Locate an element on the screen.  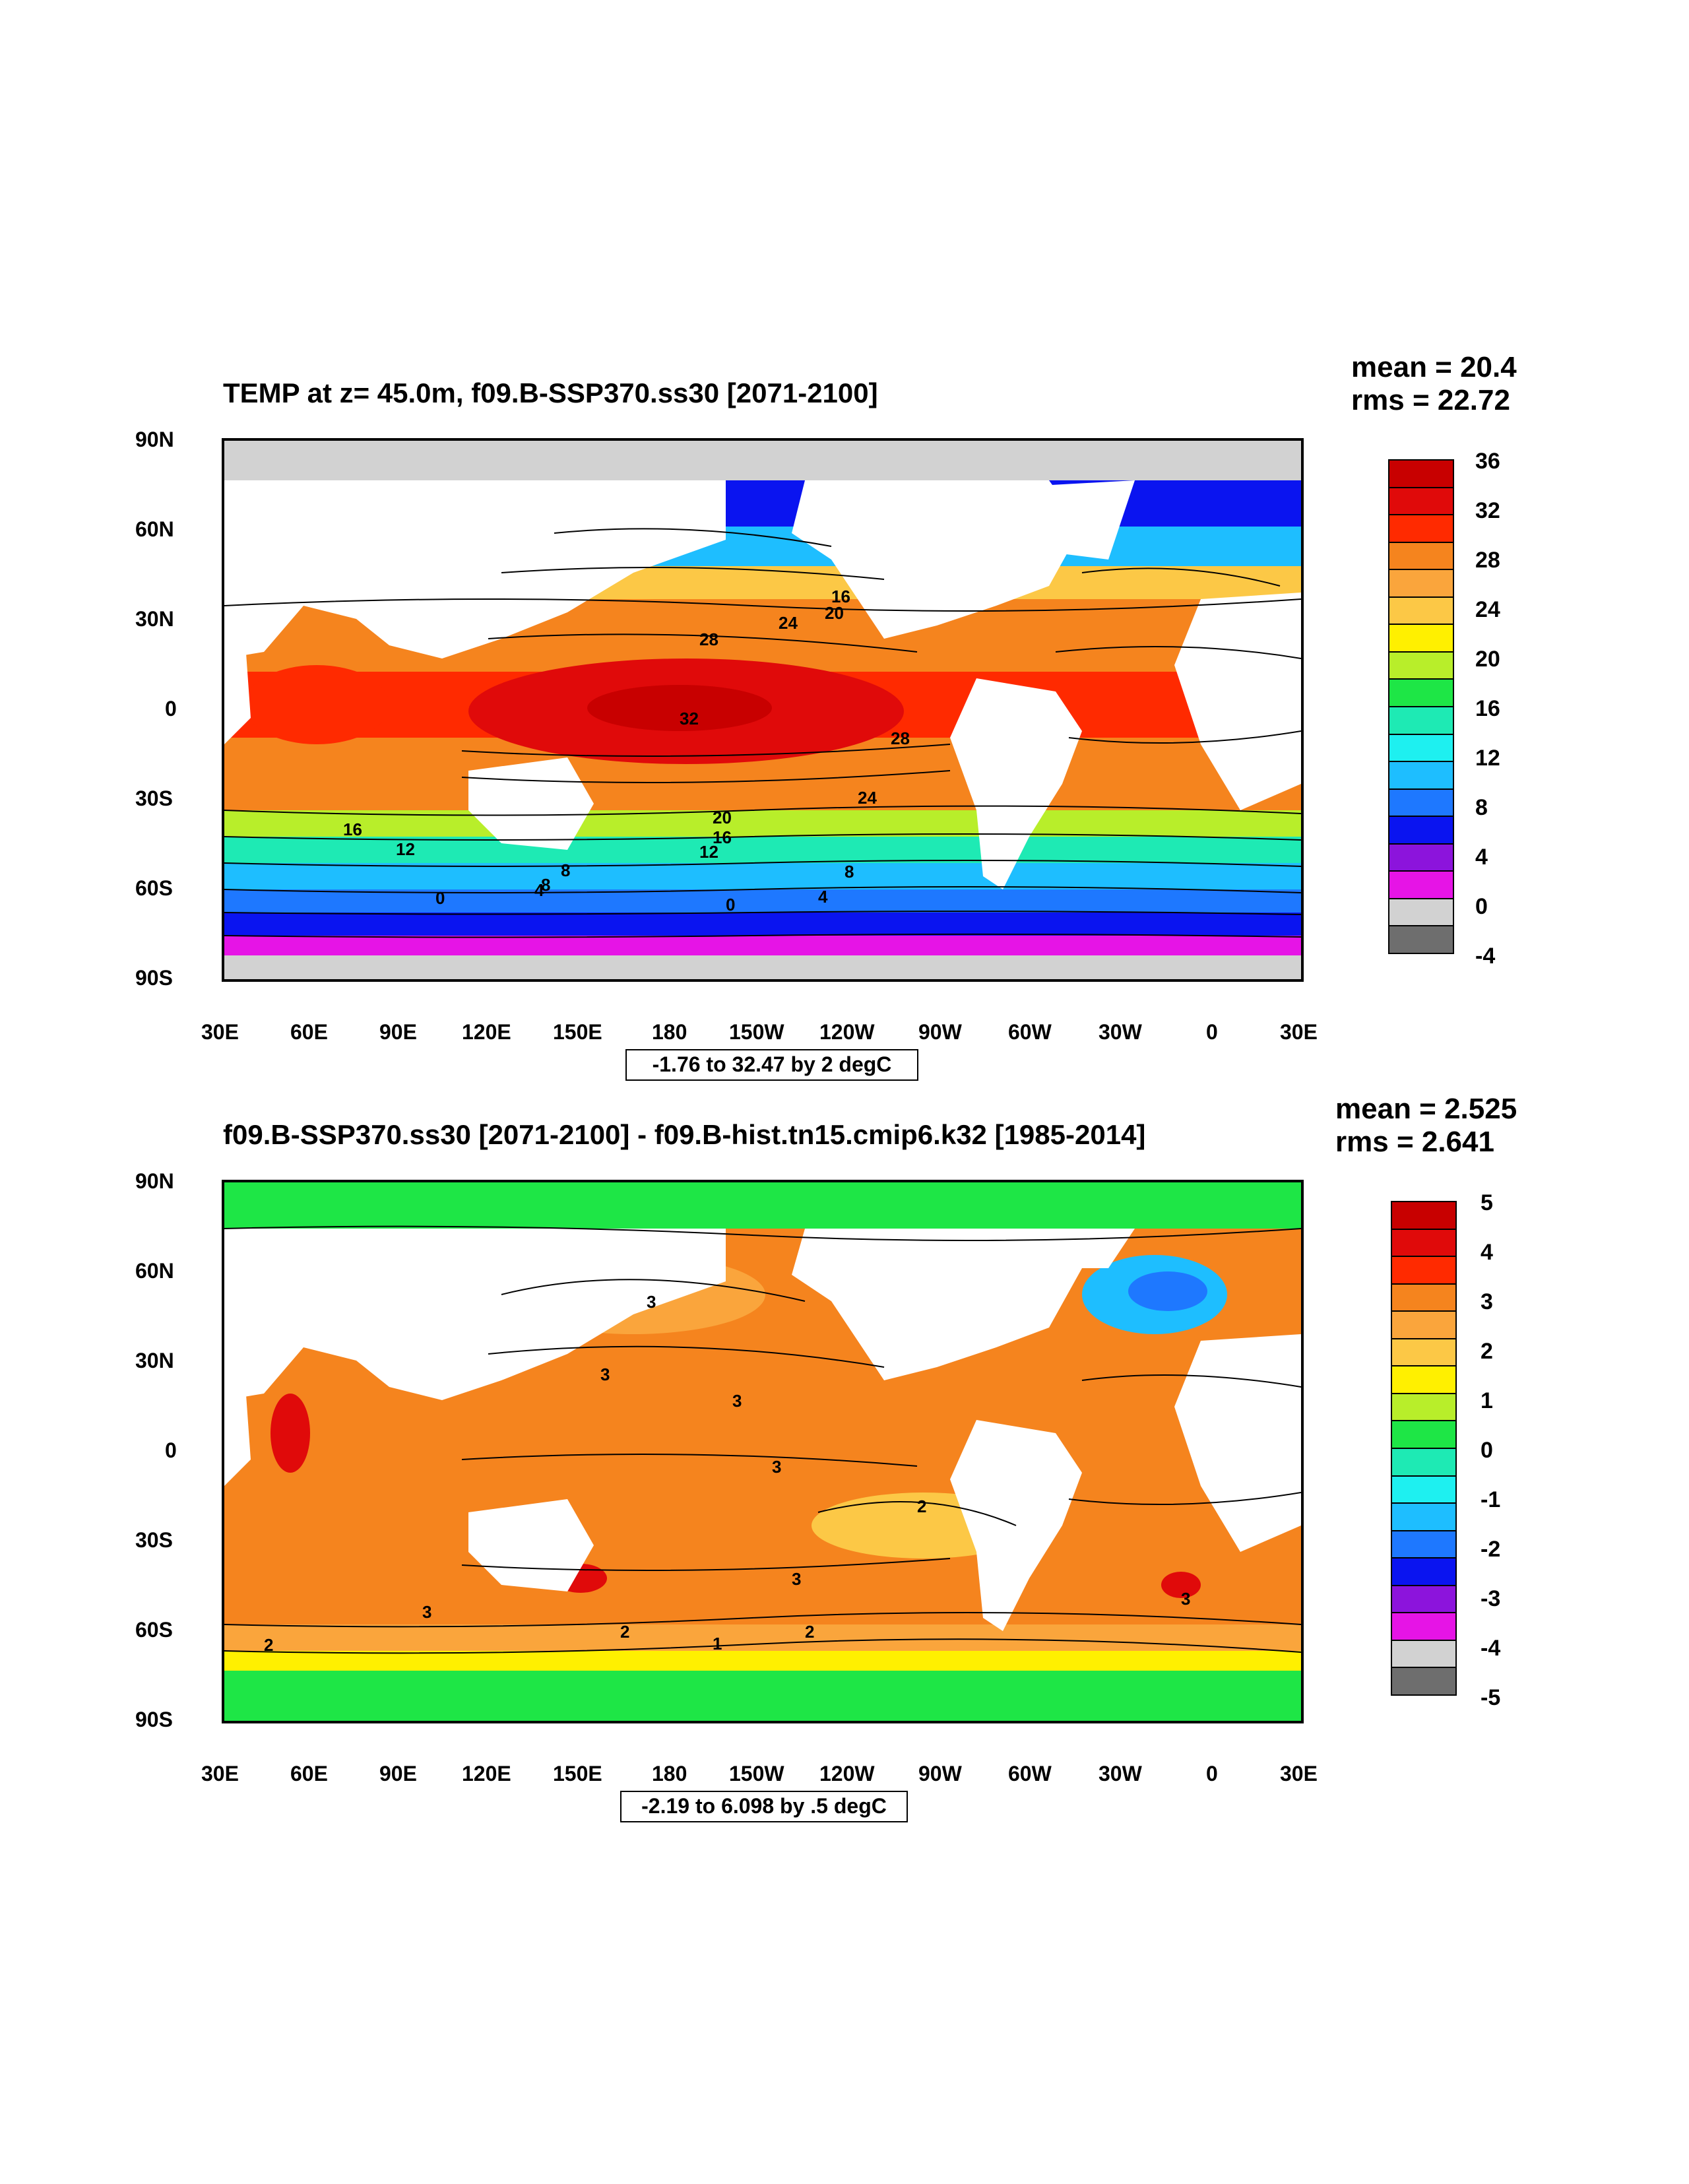
panel-1-lat-label: 0 is located at coordinates (171, 709).